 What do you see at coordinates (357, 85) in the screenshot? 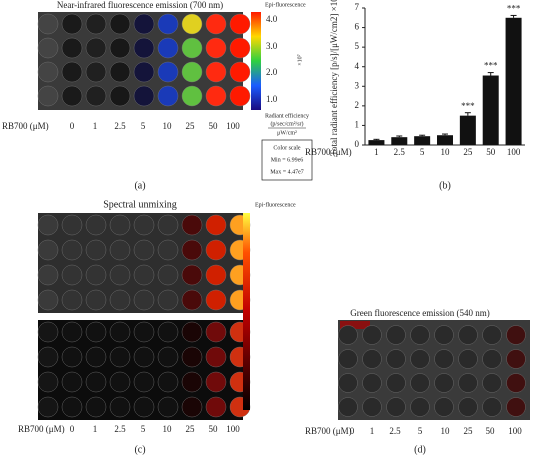
I see `y-tick-label: 3` at bounding box center [357, 85].